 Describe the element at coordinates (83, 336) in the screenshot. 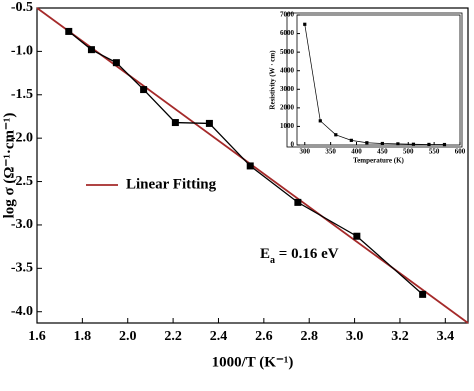

I see `x-tick-label: 1.8` at that location.